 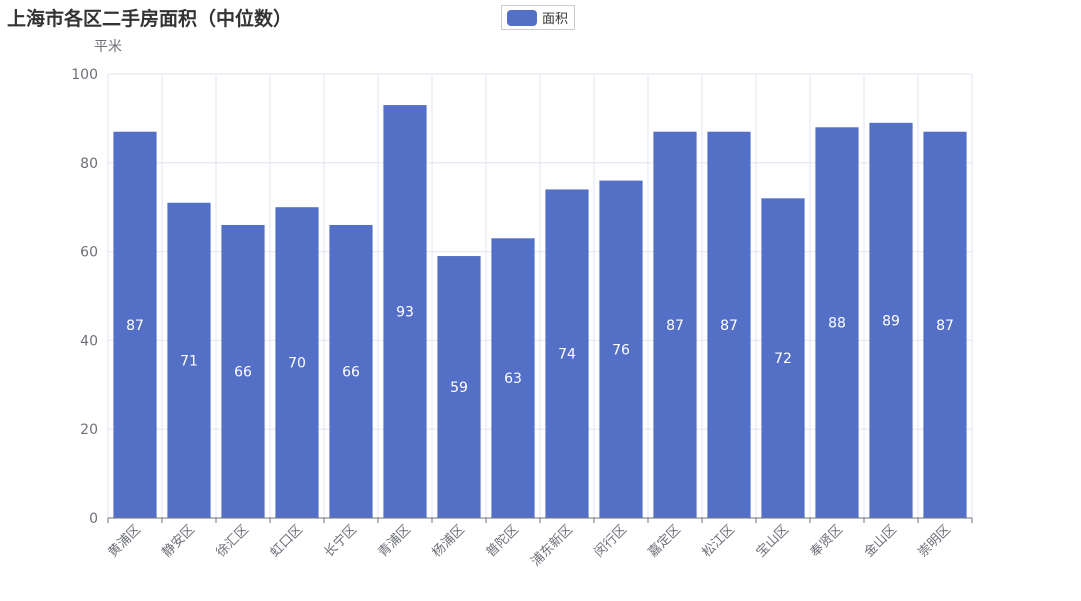 I want to click on y-tick-label: 0, so click(x=93, y=519).